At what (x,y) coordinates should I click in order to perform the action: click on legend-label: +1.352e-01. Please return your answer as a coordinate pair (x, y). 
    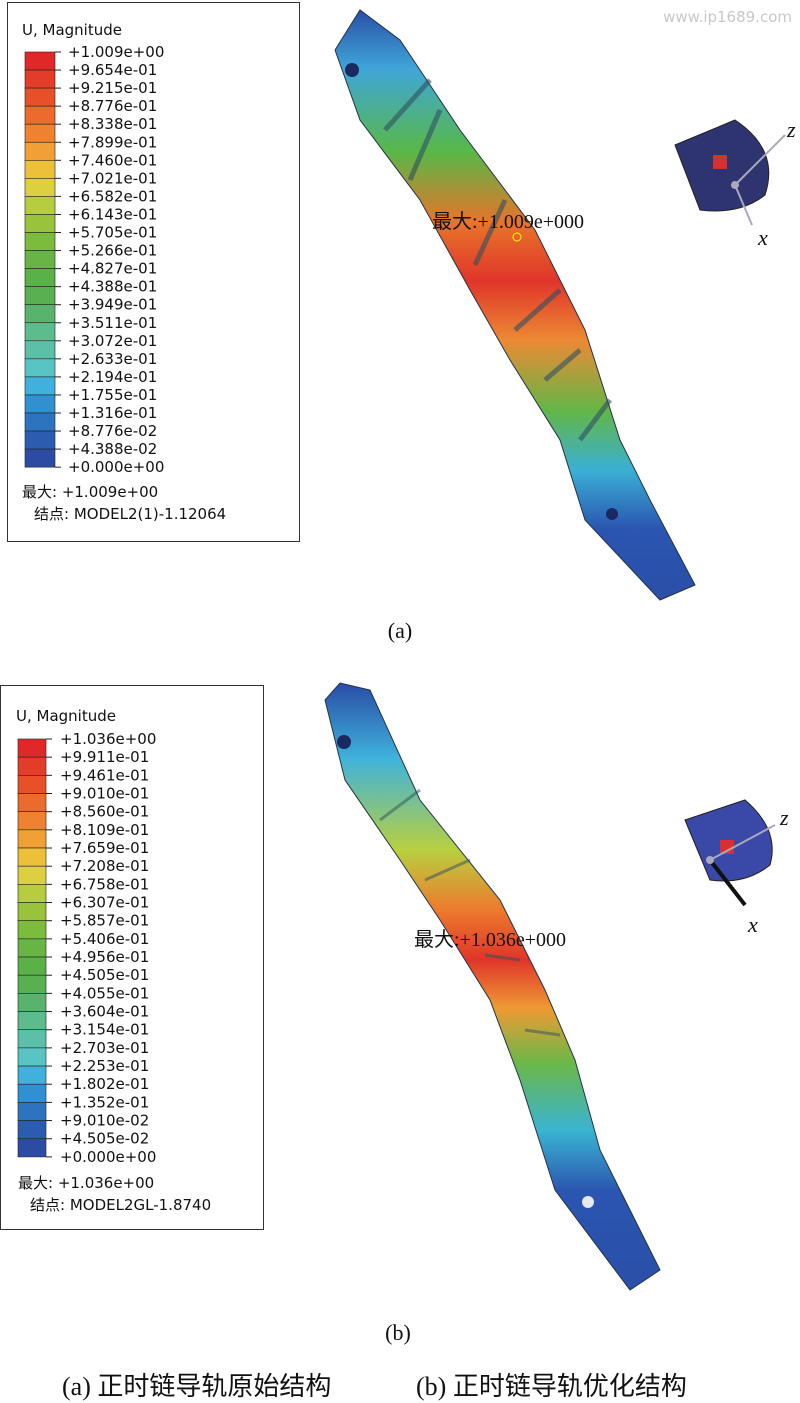
    Looking at the image, I should click on (104, 1102).